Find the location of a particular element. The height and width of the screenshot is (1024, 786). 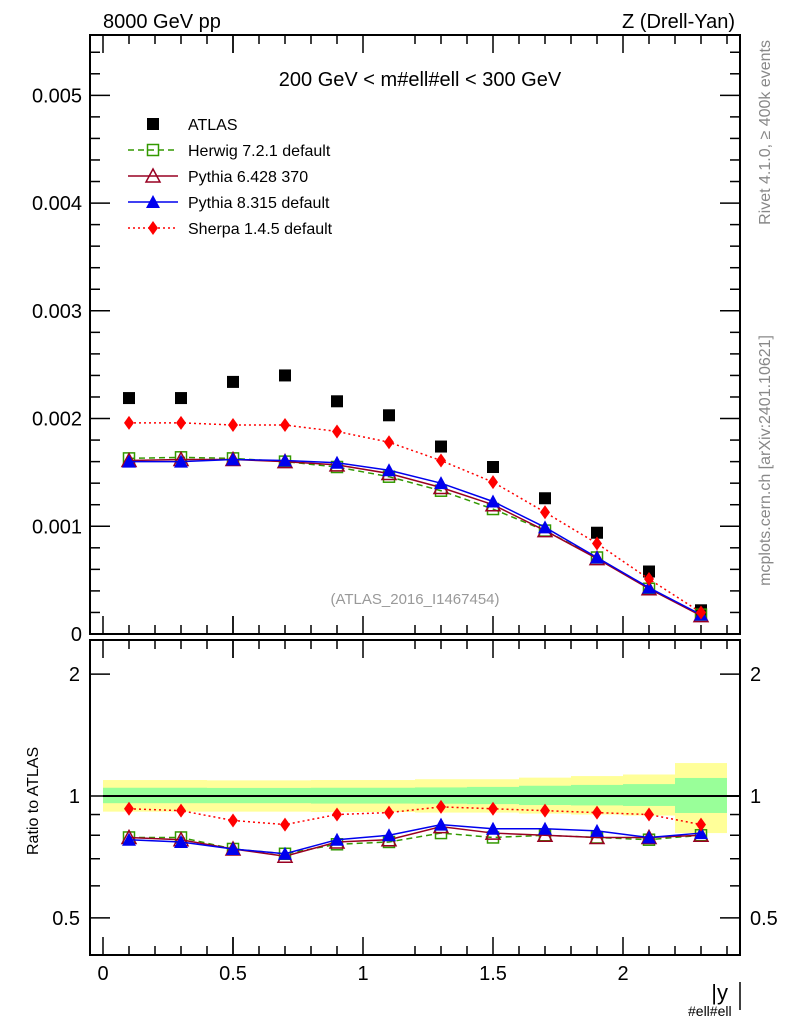

legend-label: Pythia 6.428 370 is located at coordinates (248, 177).